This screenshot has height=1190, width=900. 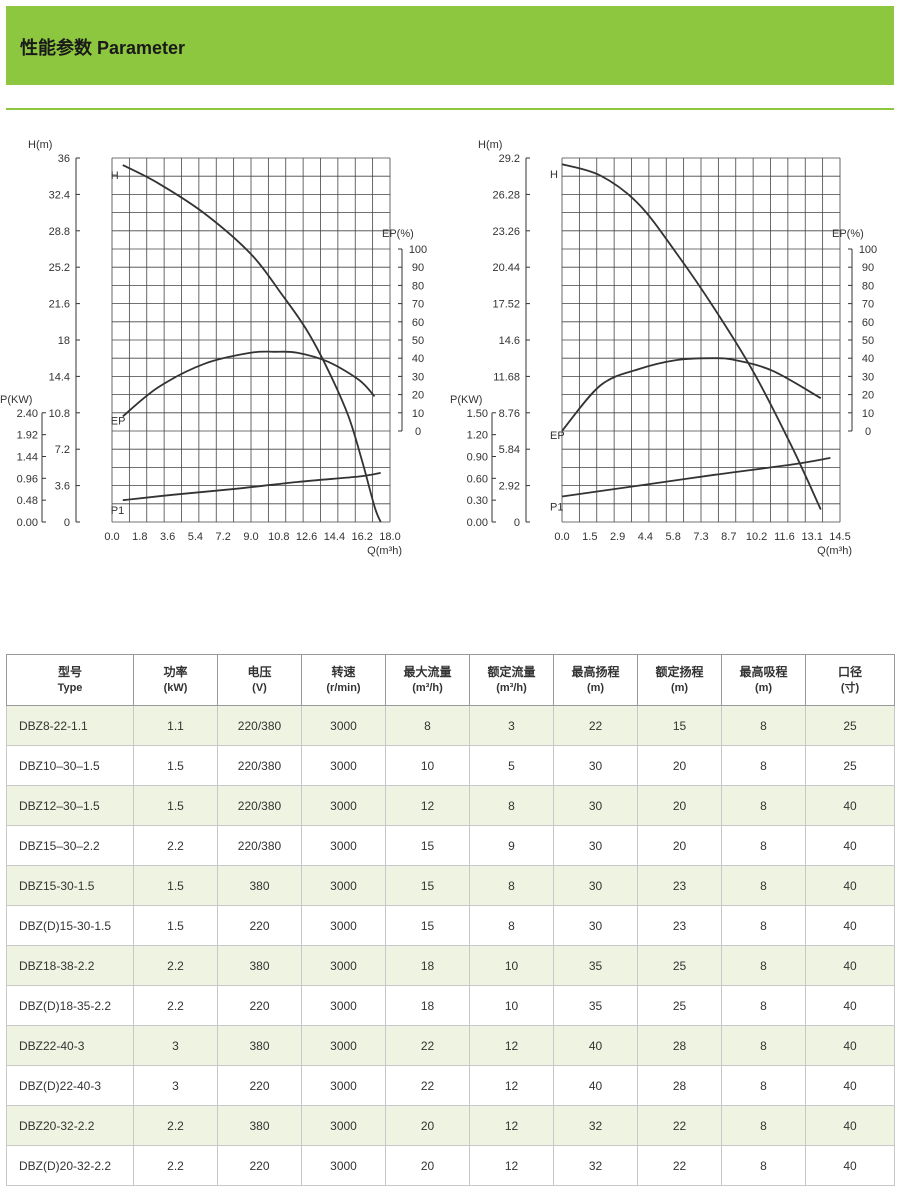 I want to click on x-axis-label: Q(m³h), so click(x=834, y=551).